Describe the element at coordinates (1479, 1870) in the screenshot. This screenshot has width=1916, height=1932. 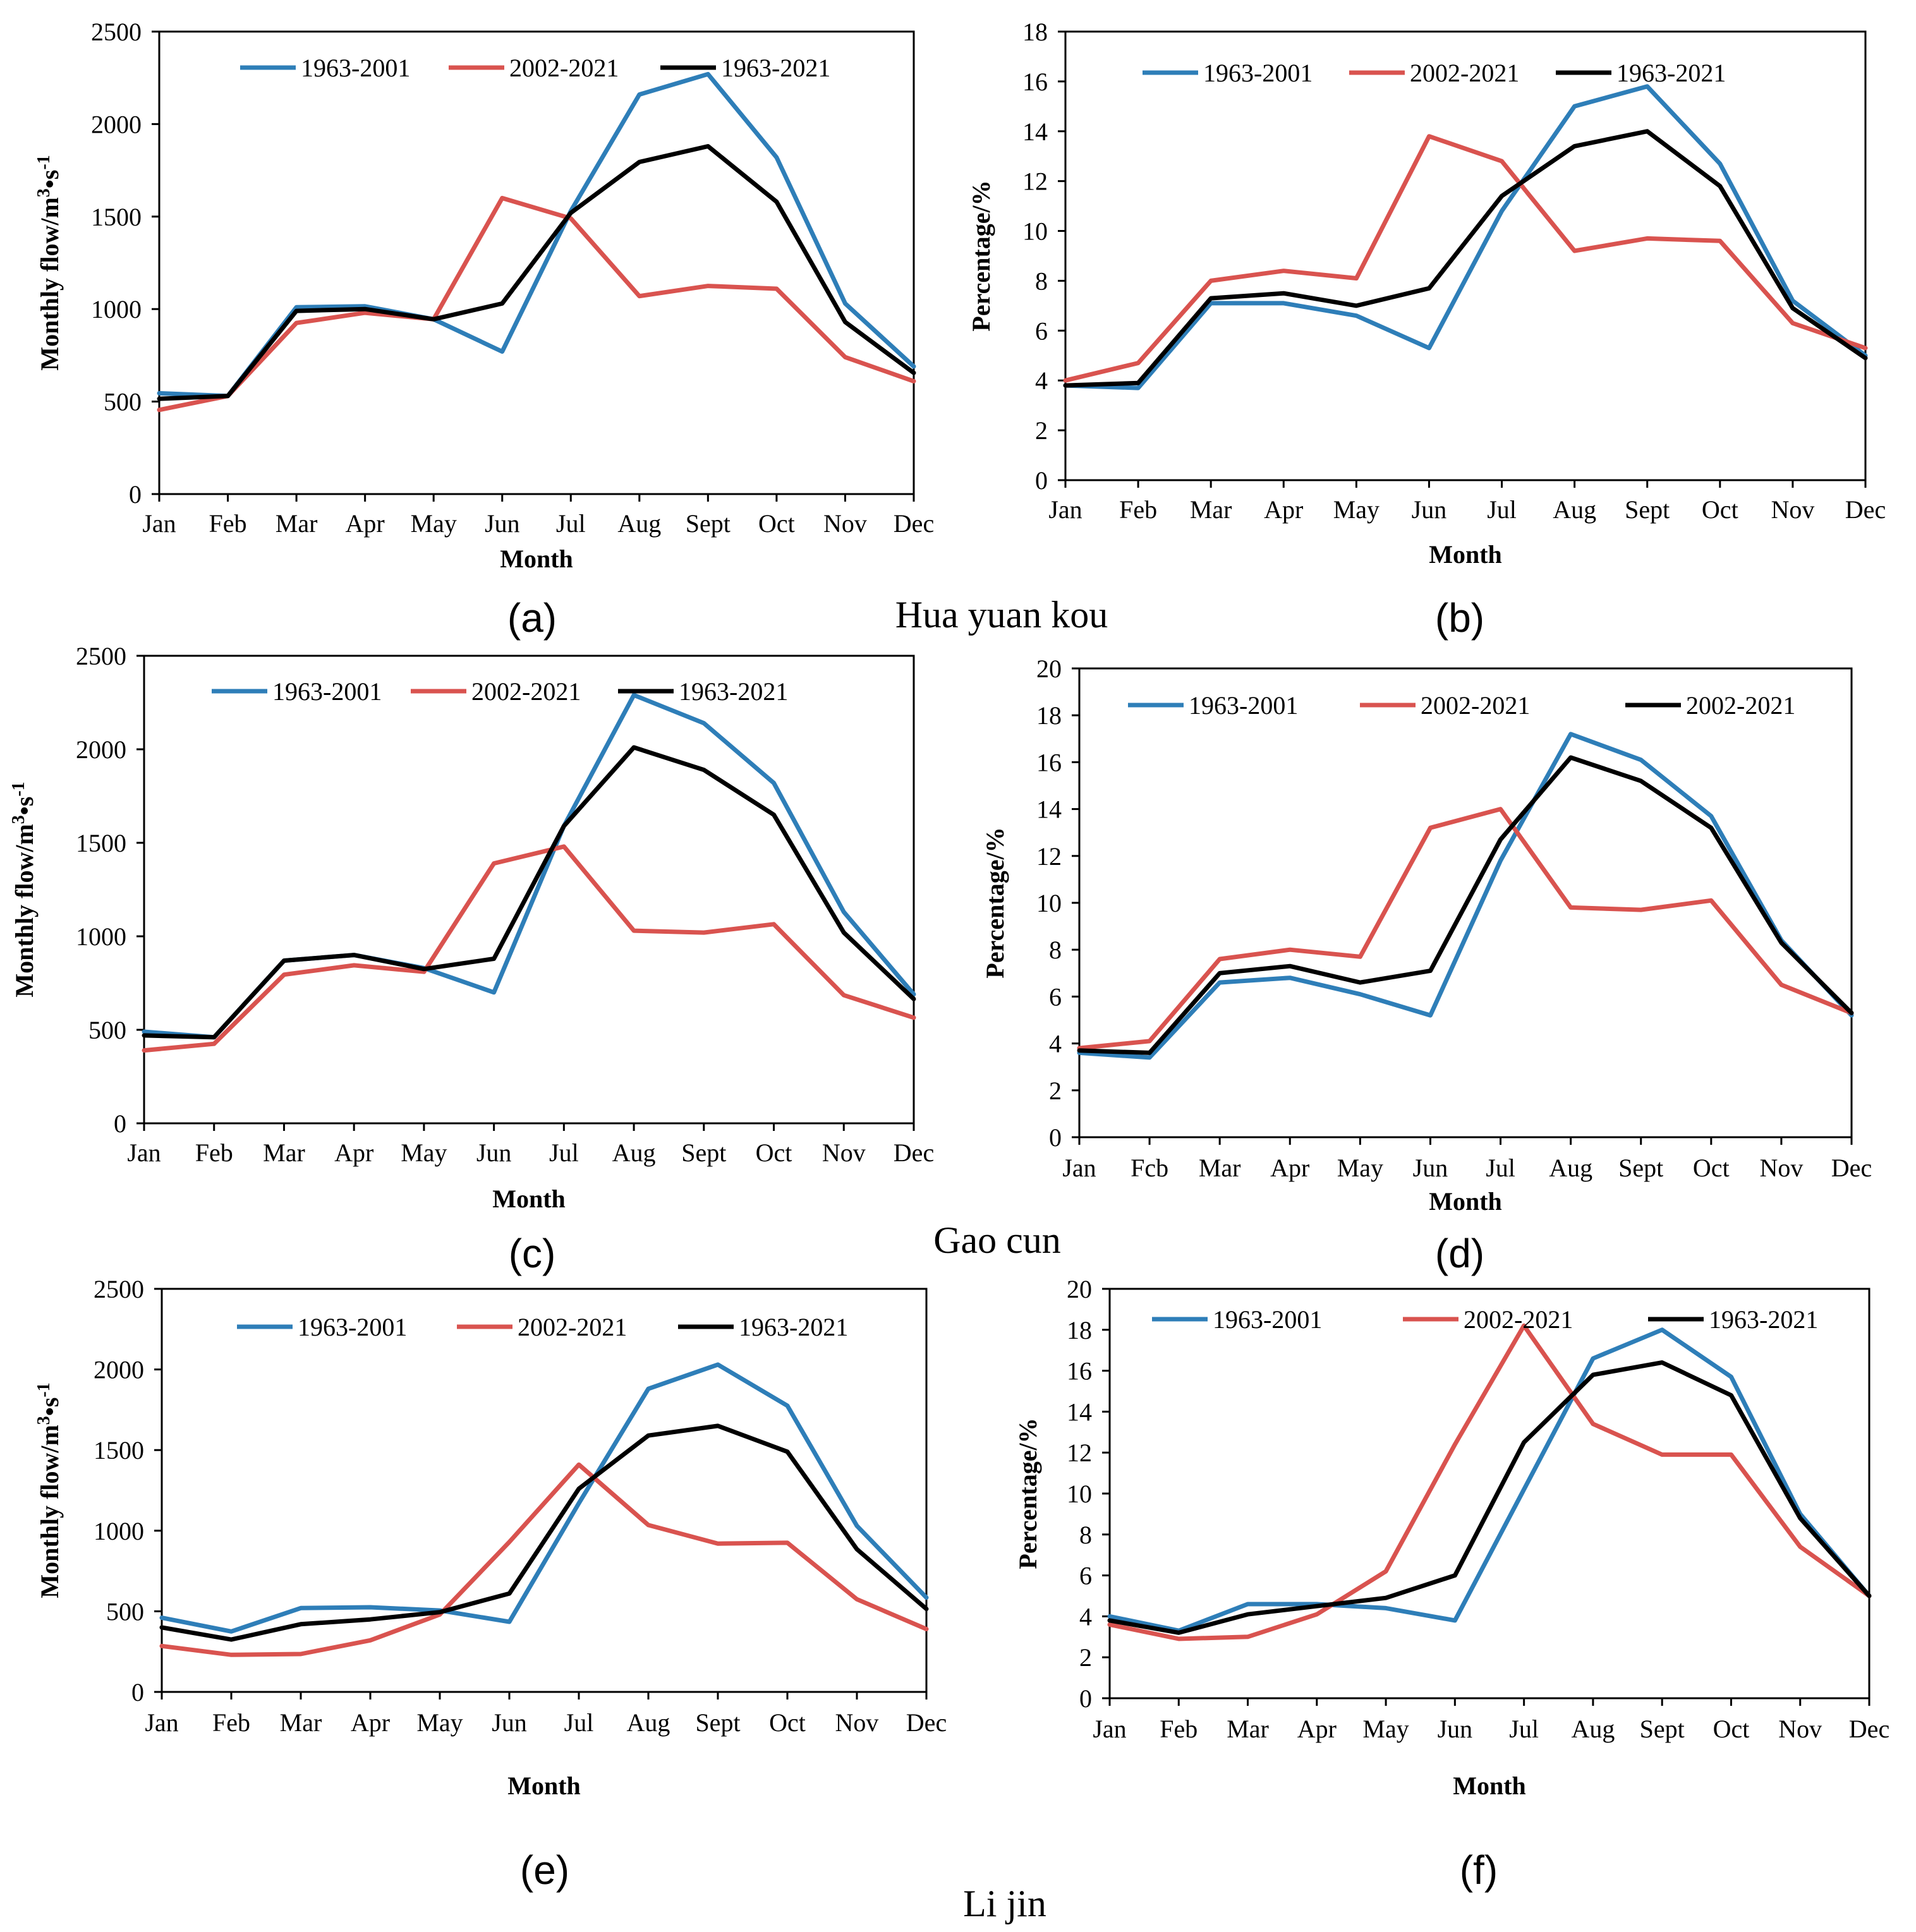
I see `panel-label-f: (f)` at that location.